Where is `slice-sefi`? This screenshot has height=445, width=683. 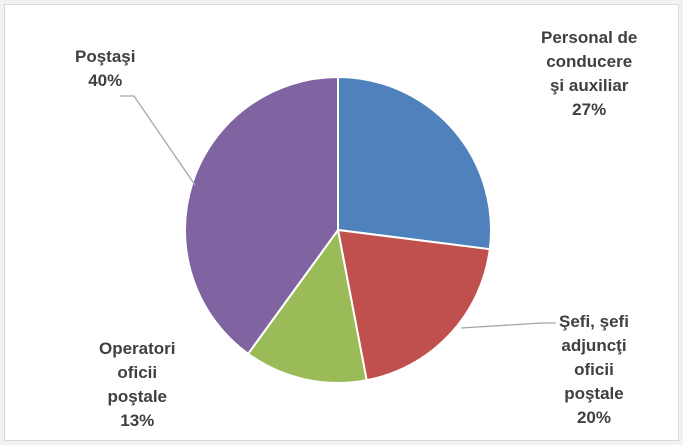 slice-sefi is located at coordinates (413, 305).